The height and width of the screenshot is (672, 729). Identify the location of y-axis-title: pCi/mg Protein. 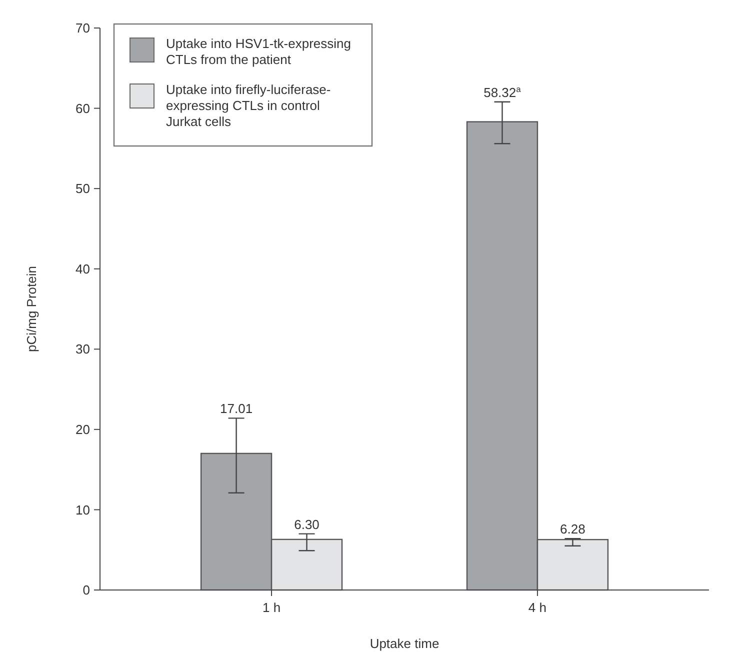
(31, 309).